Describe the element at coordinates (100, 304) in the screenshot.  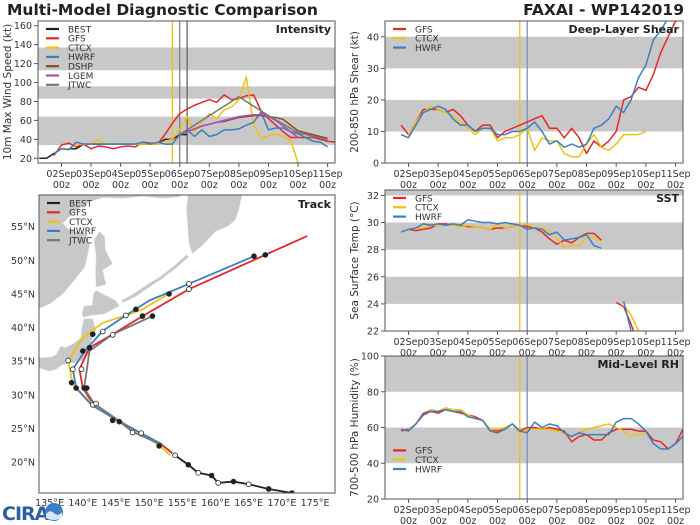
I see `land-hokkaido` at that location.